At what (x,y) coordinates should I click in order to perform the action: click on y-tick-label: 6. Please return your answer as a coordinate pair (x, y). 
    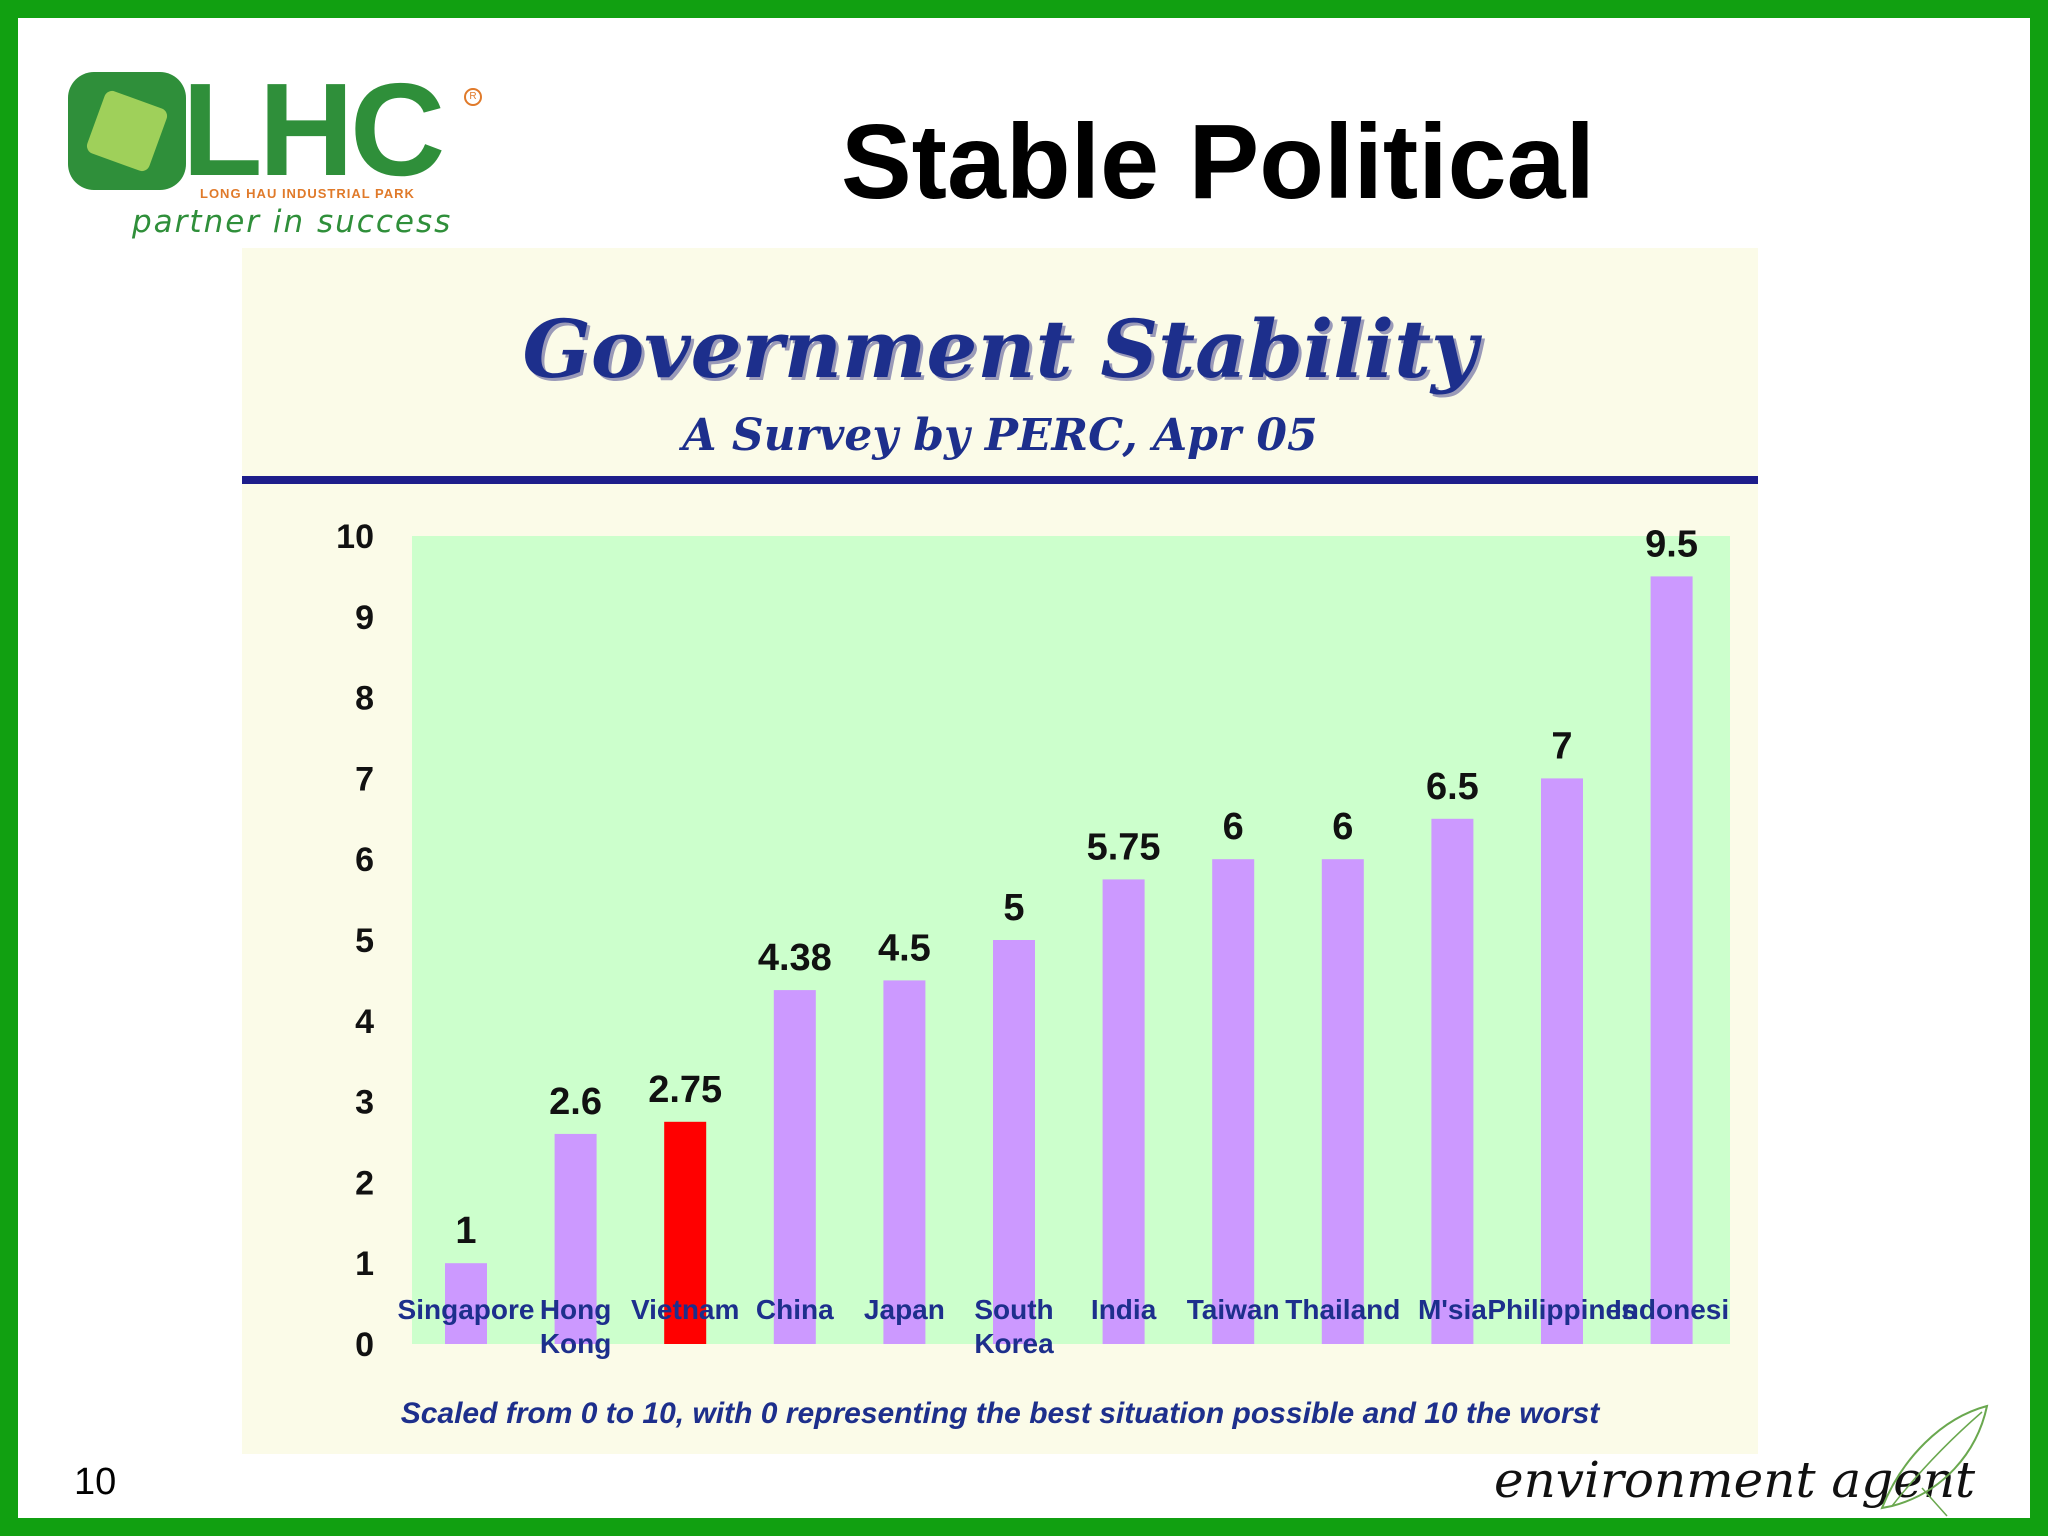
    Looking at the image, I should click on (364, 860).